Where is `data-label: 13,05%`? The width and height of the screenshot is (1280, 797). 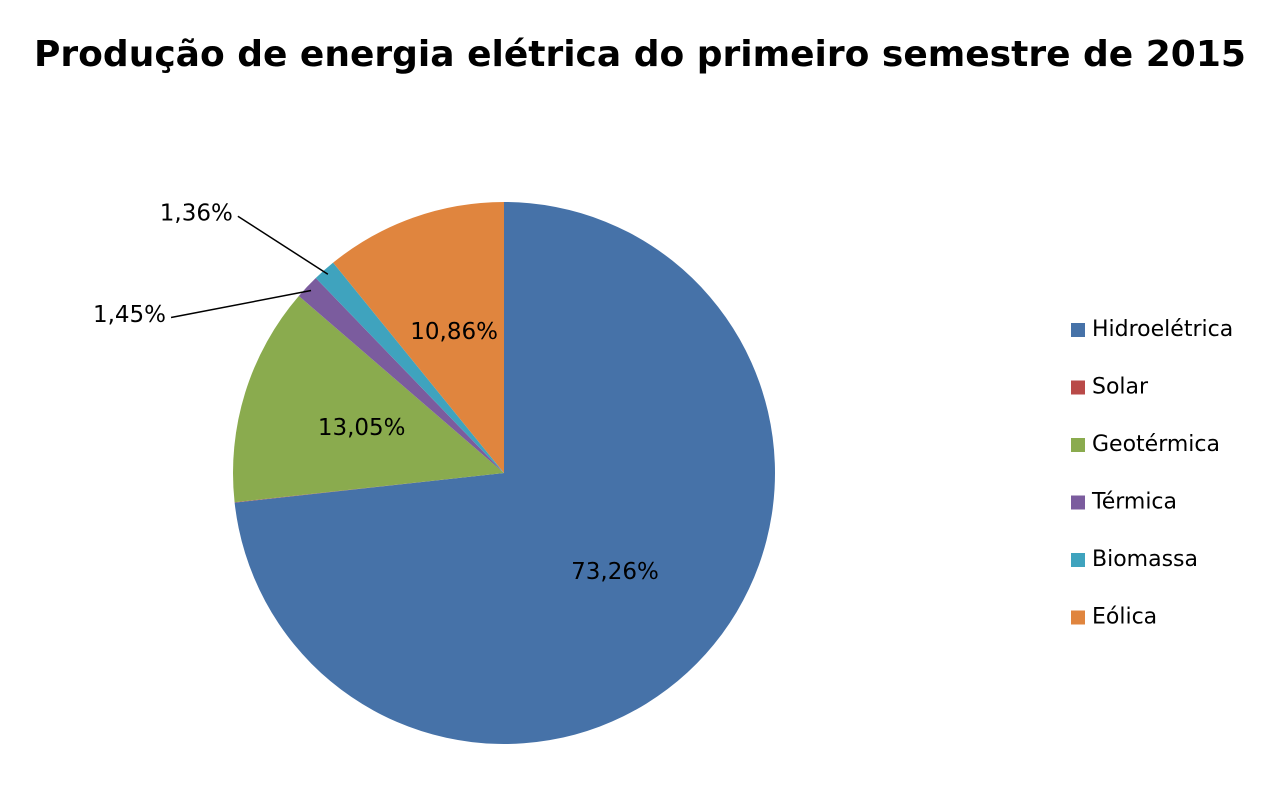
data-label: 13,05% is located at coordinates (362, 428).